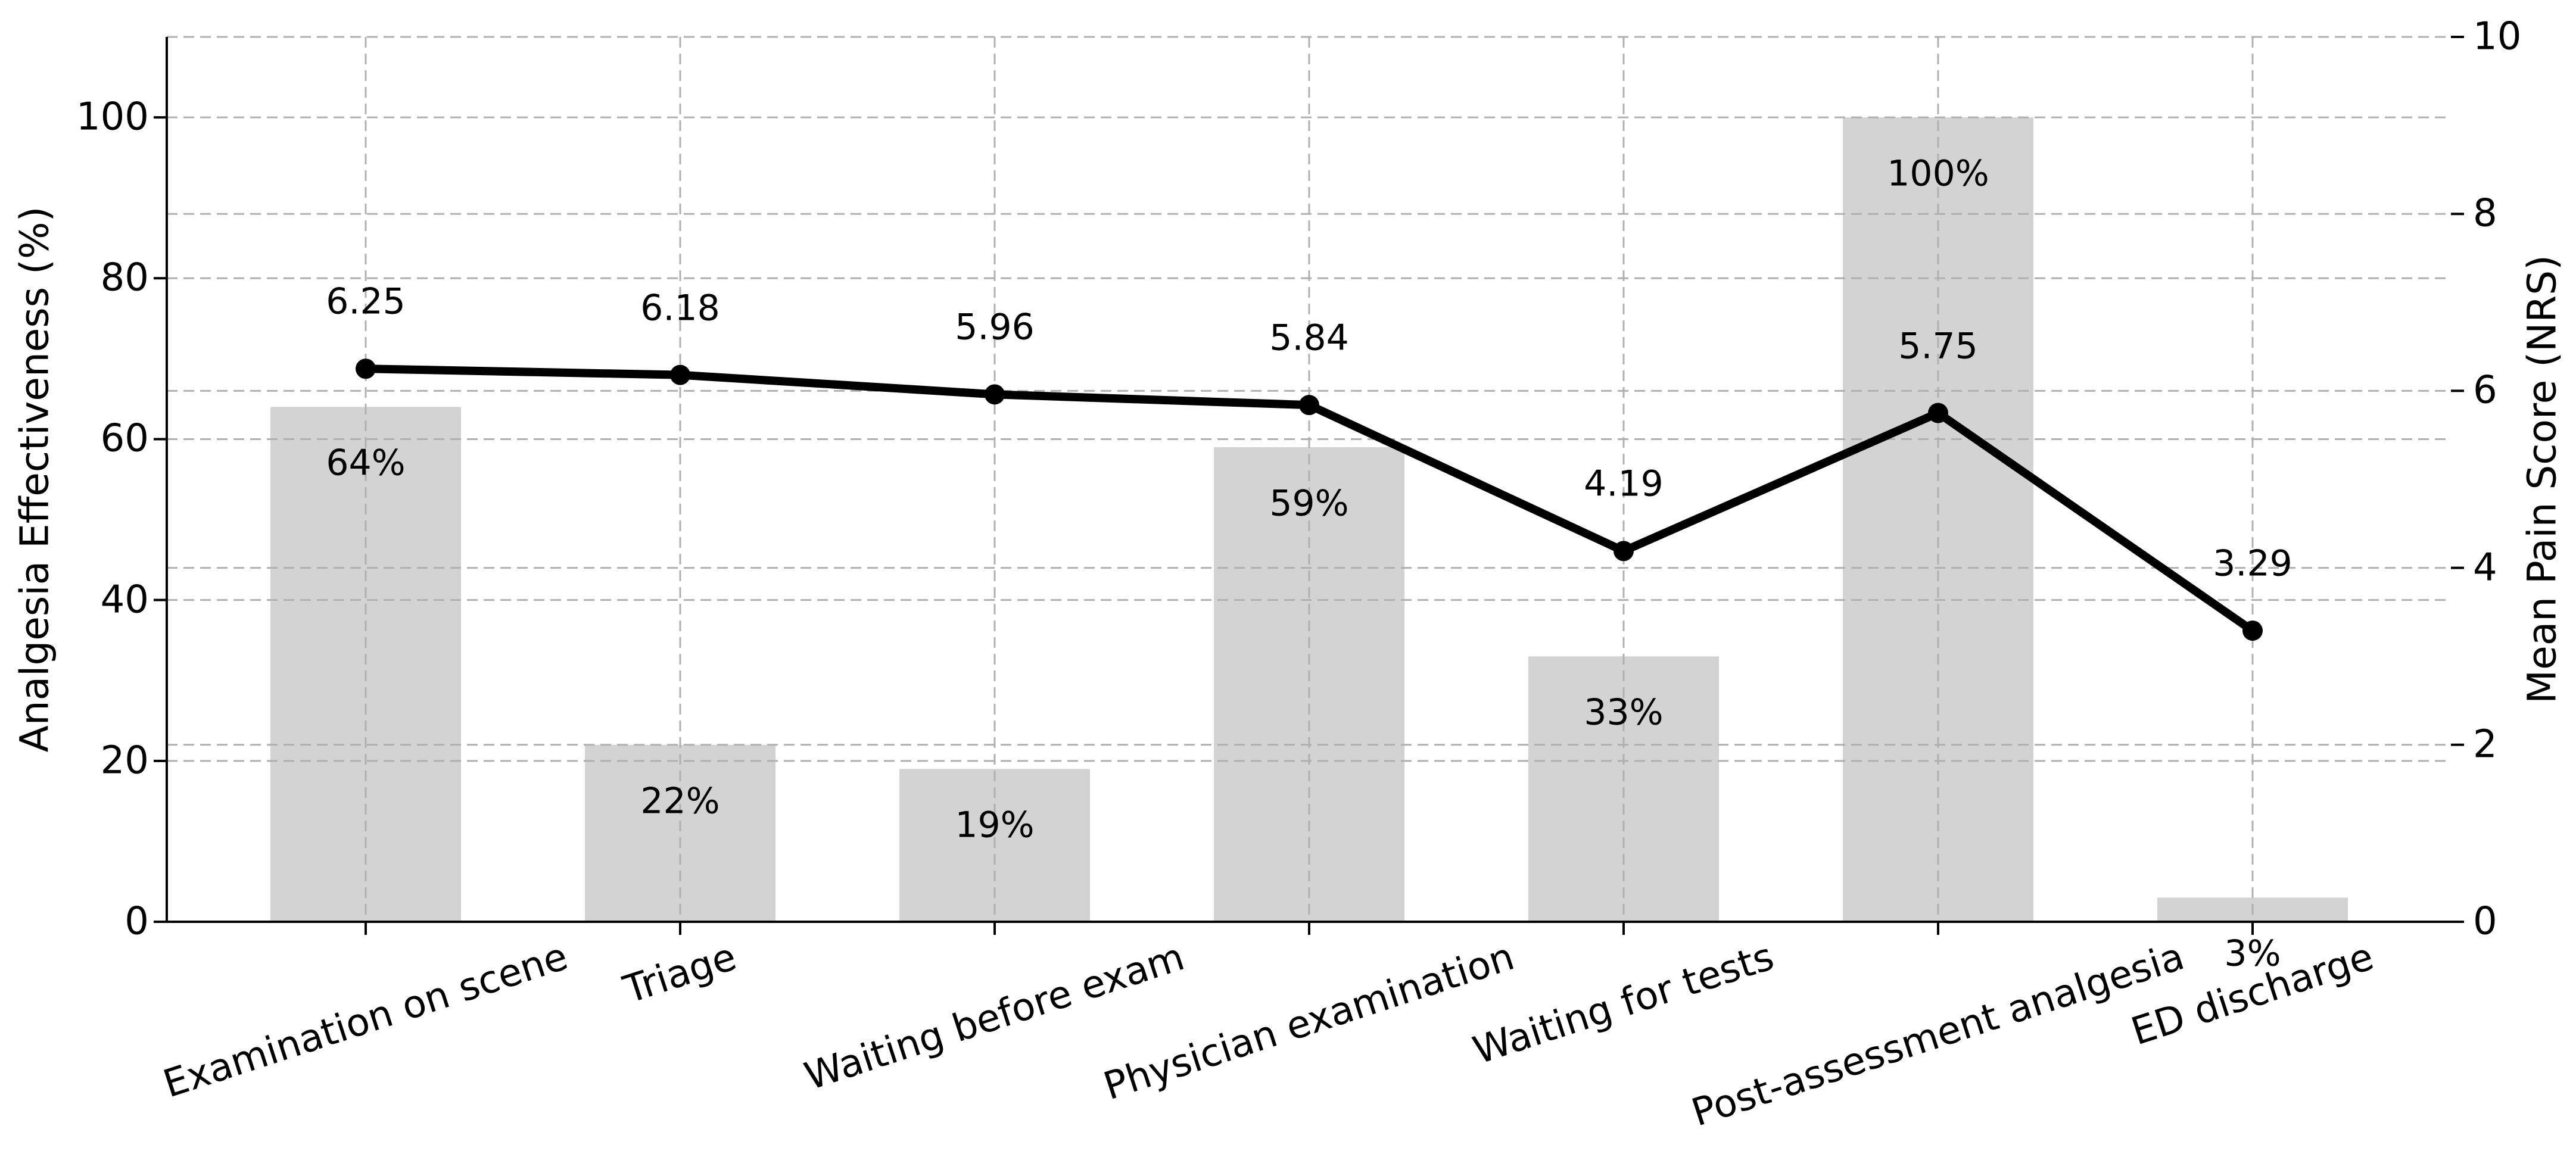 This screenshot has height=1154, width=2576. I want to click on y-right-tick-label: 6, so click(2485, 391).